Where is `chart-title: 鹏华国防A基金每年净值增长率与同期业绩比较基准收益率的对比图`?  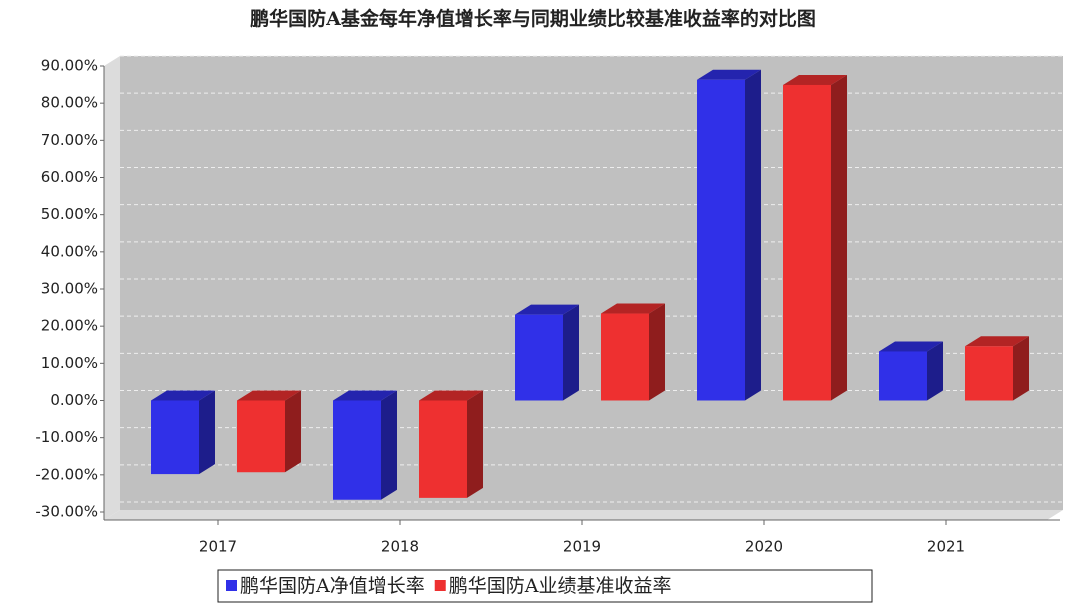
chart-title: 鹏华国防A基金每年净值增长率与同期业绩比较基准收益率的对比图 is located at coordinates (533, 18).